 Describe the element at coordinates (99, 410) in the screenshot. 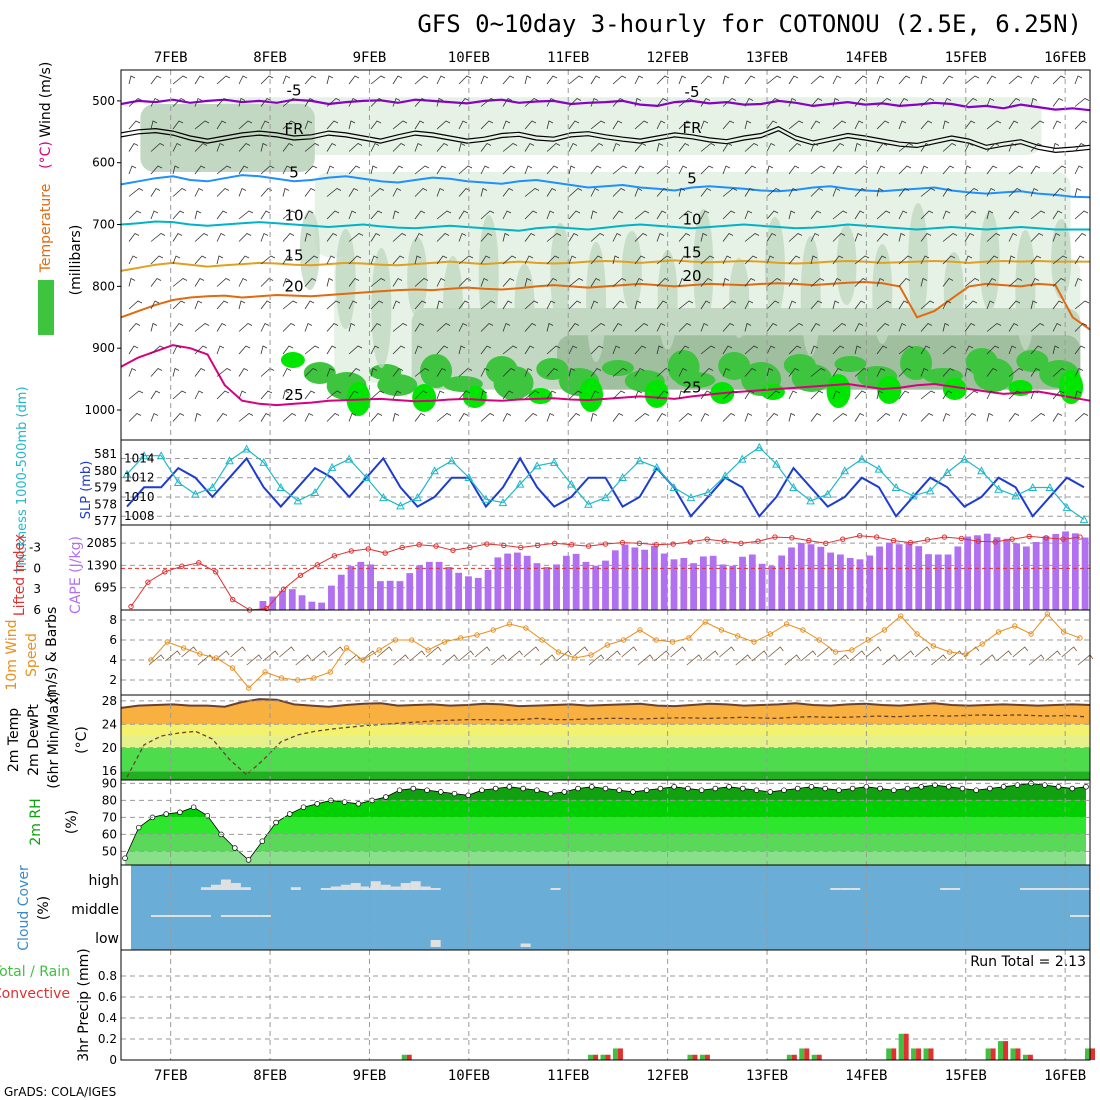

I see `pressure-tick-label: 1000` at that location.